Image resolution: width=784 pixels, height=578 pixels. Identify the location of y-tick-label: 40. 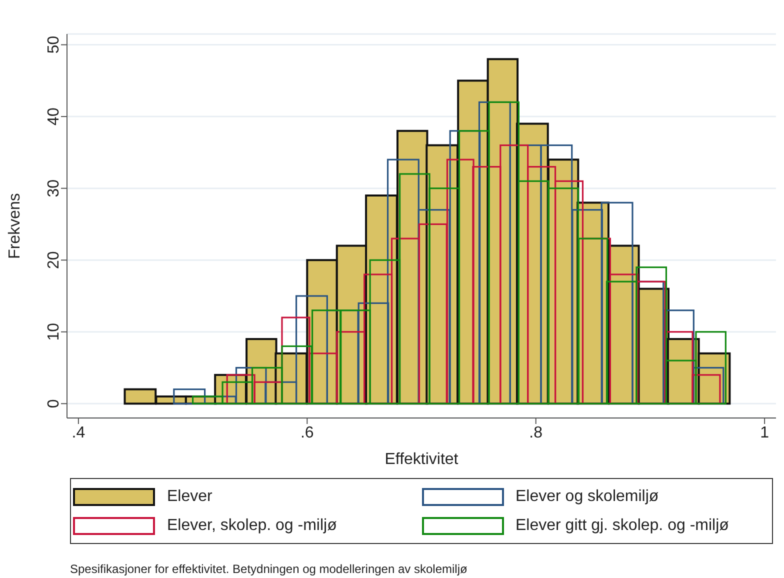
(54, 117).